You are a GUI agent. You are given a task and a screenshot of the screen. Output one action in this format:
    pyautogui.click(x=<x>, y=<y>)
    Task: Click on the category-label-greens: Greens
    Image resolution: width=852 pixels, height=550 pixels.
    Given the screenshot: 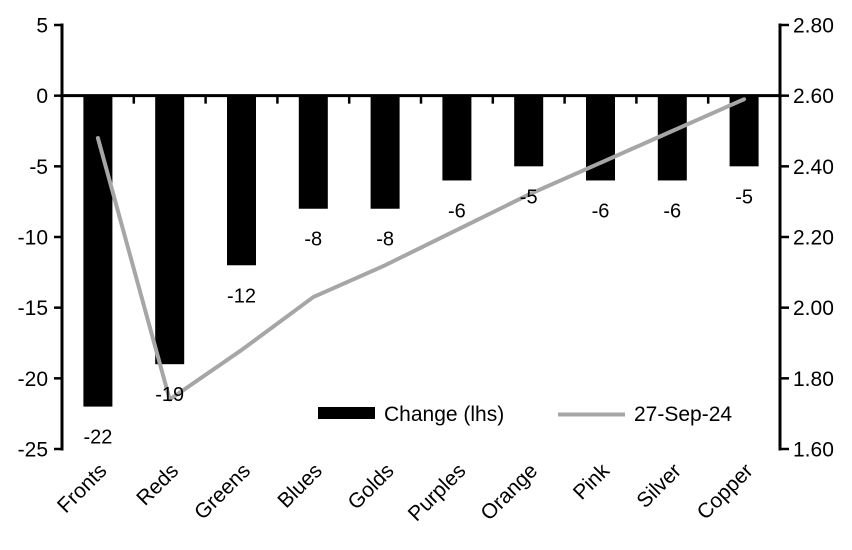 What is the action you would take?
    pyautogui.click(x=222, y=491)
    